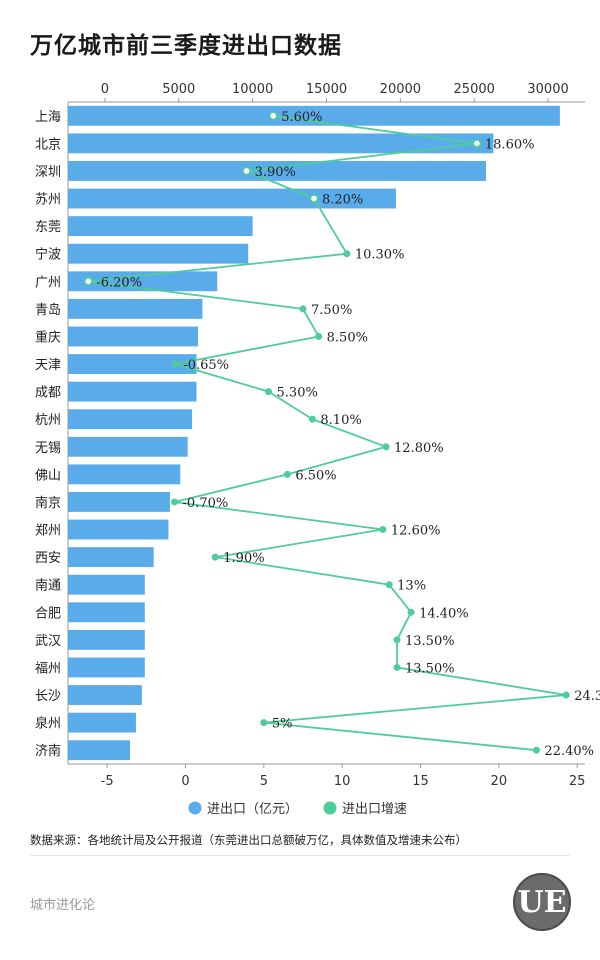 This screenshot has height=960, width=600. Describe the element at coordinates (48, 696) in the screenshot. I see `category-label: 长沙` at that location.